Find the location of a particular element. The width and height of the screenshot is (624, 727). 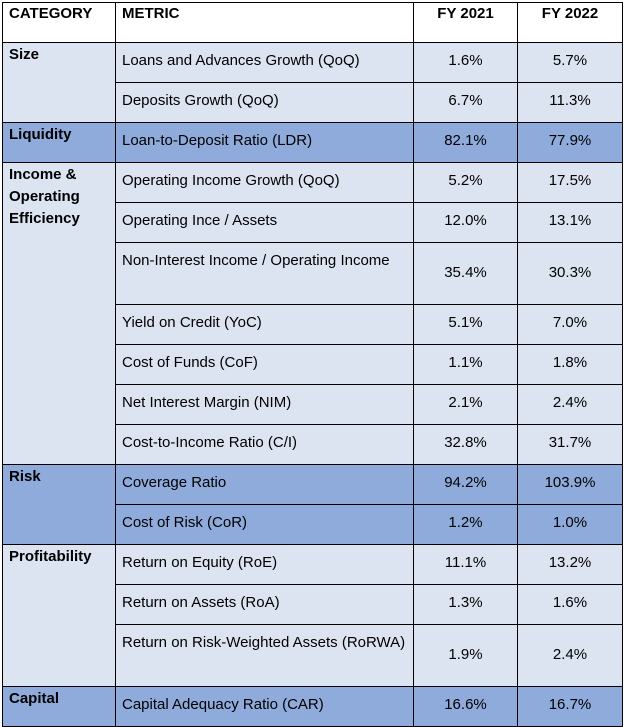

fy2022-cell: 13.2% is located at coordinates (570, 564).